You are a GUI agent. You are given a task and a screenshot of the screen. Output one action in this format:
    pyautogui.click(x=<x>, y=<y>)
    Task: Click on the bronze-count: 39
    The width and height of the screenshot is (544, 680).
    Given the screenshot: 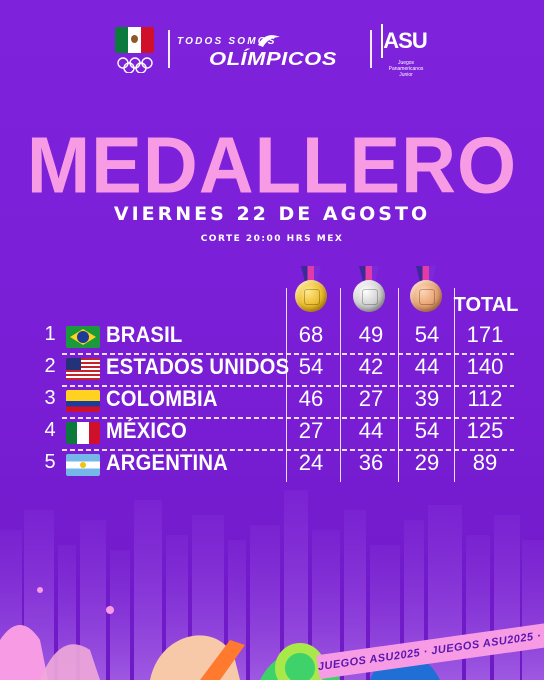 What is the action you would take?
    pyautogui.click(x=427, y=398)
    